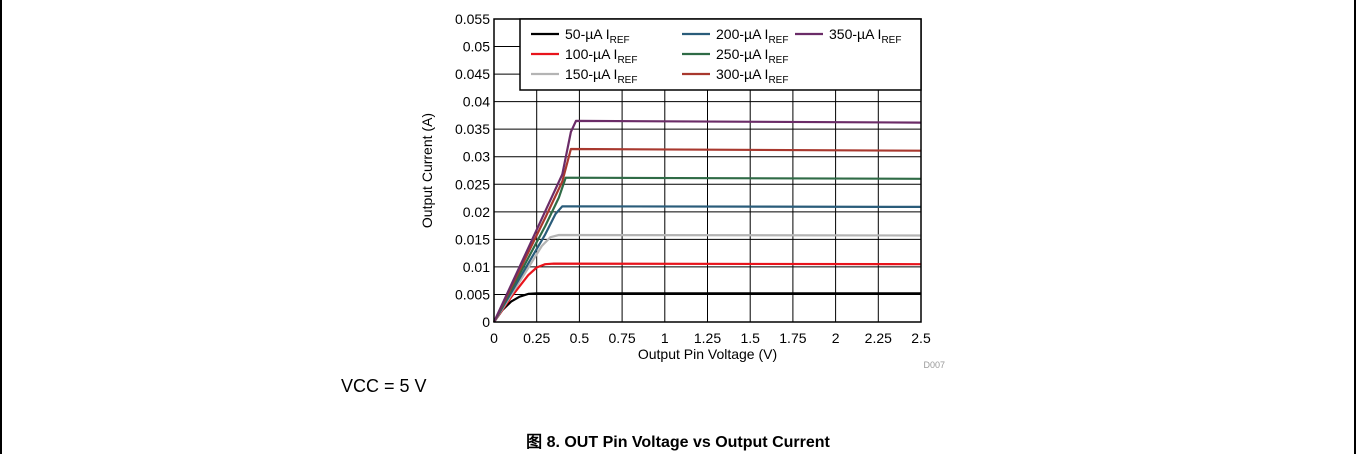 The height and width of the screenshot is (454, 1356). I want to click on series-lines, so click(707, 221).